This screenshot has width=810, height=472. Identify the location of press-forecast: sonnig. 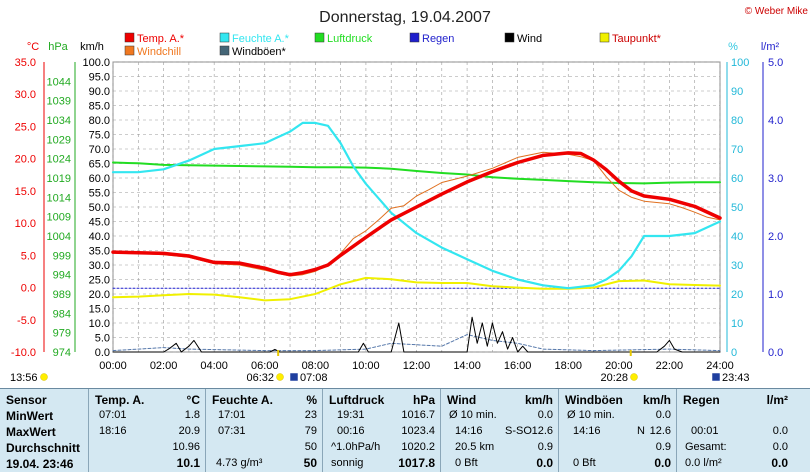
(347, 463).